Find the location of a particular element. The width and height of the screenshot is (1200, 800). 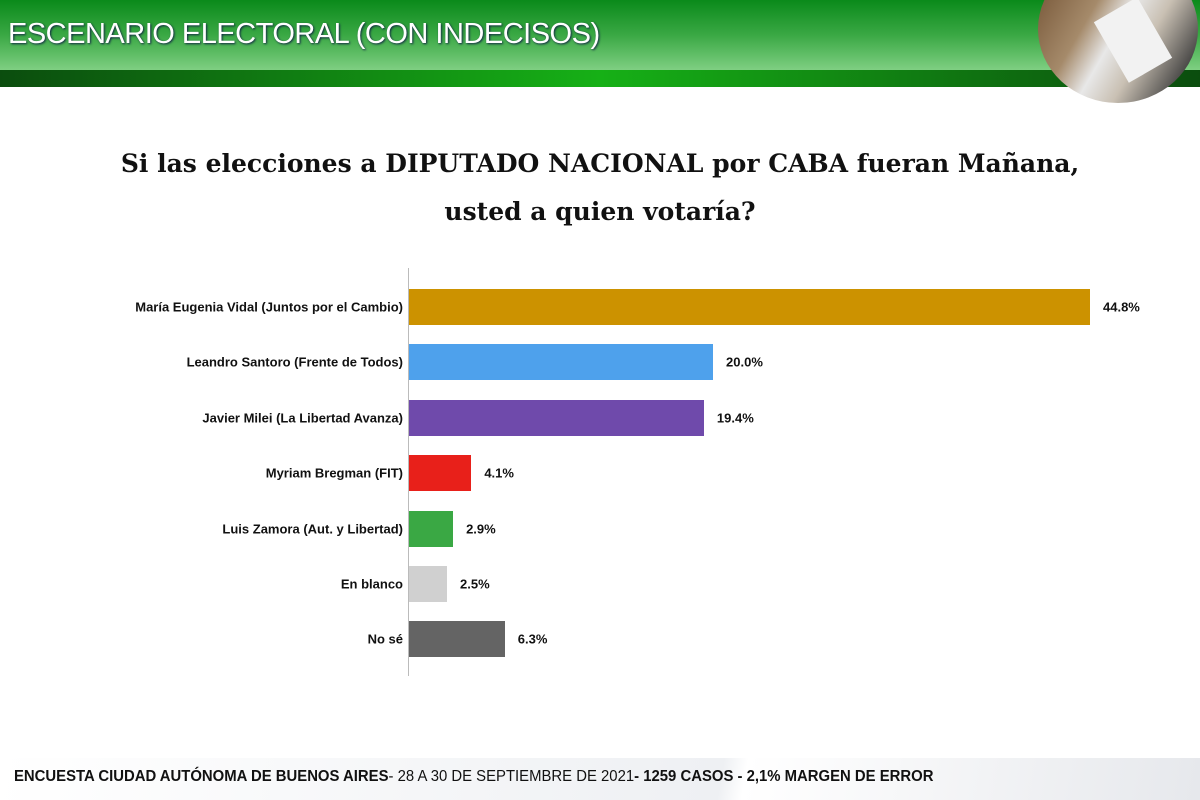

data-label: 20.0% is located at coordinates (744, 362).